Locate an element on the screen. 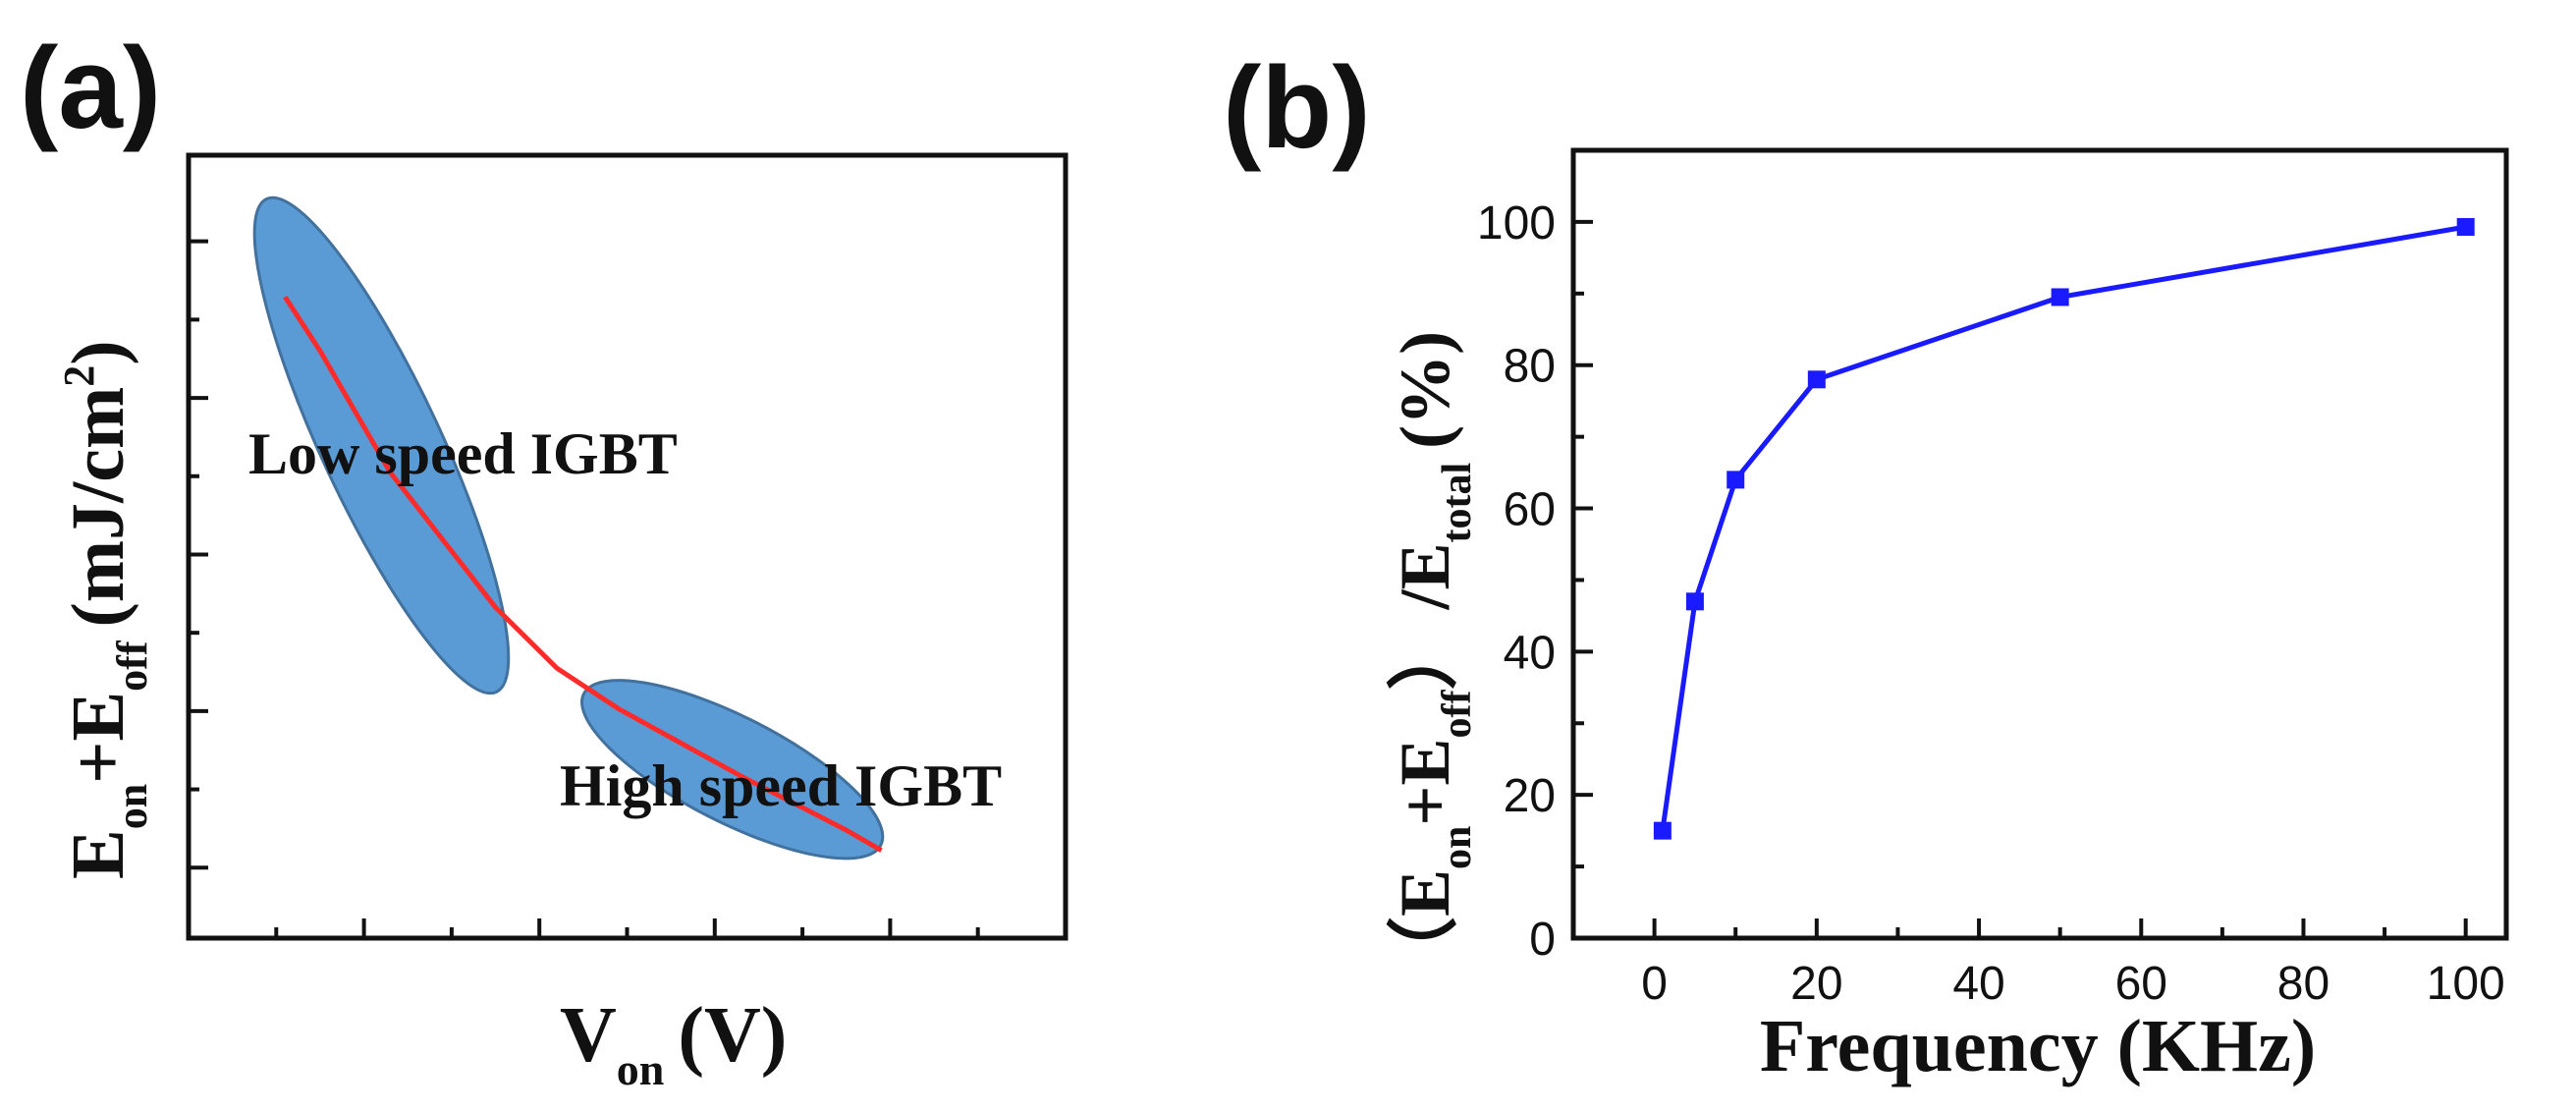  panel-b-x-tick-label: 80 is located at coordinates (2303, 984).